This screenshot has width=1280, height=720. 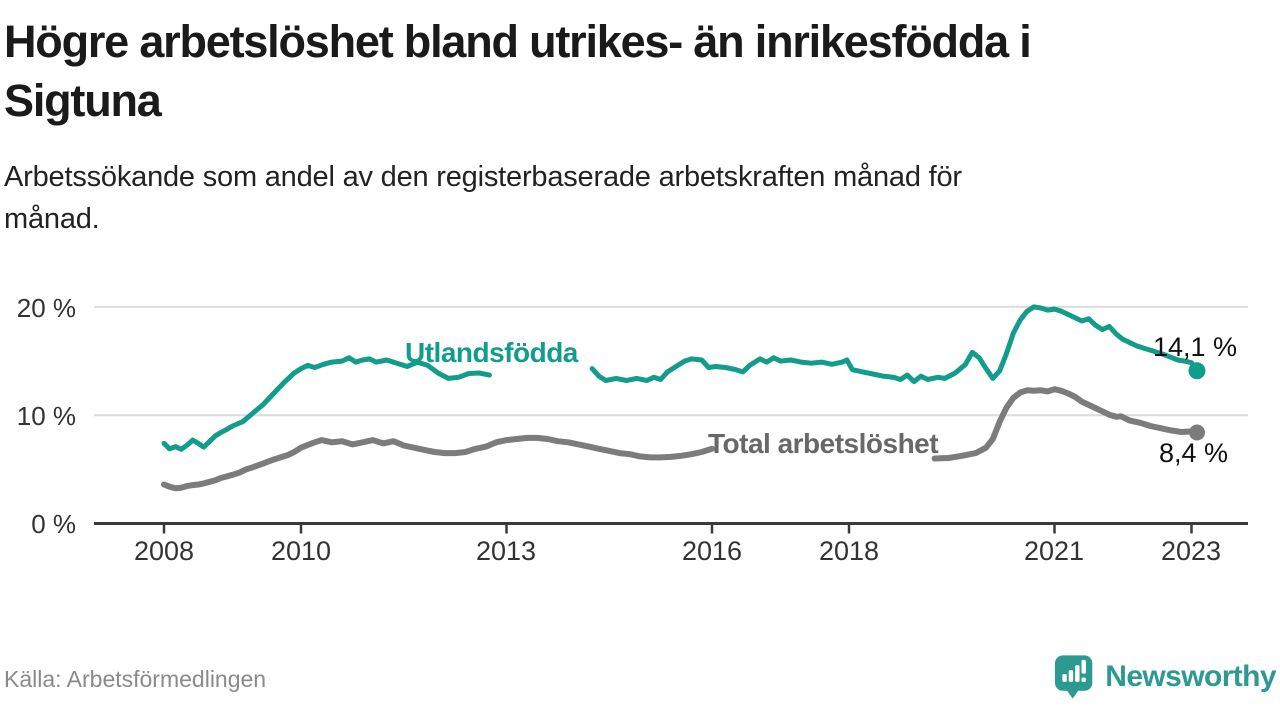 I want to click on y-tick-label-0: 0 %, so click(x=53, y=524).